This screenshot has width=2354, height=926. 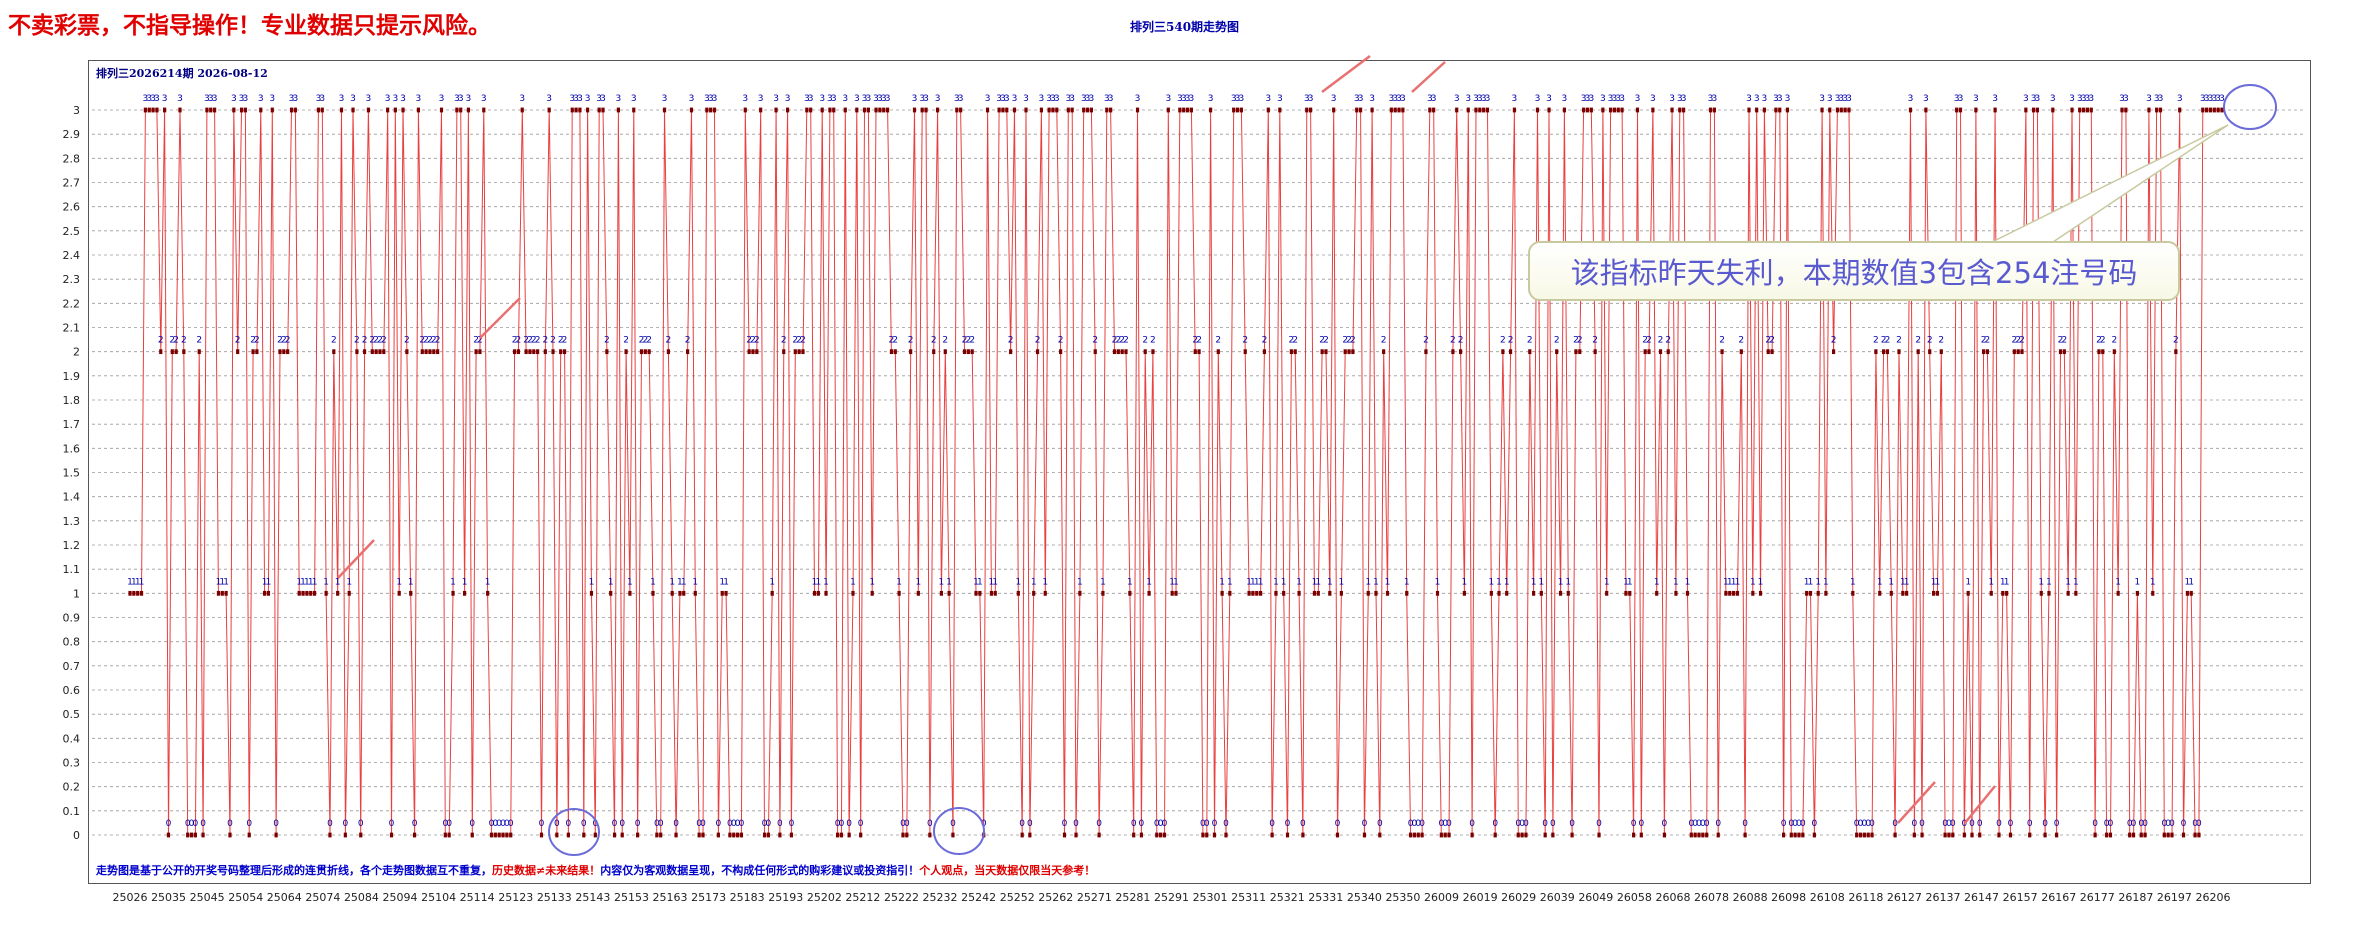 I want to click on y-tick-label: 1.3, so click(x=72, y=521).